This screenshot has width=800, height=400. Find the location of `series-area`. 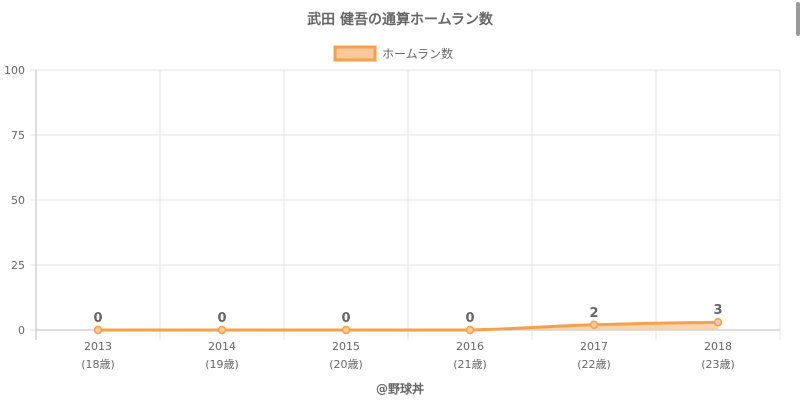

series-area is located at coordinates (408, 326).